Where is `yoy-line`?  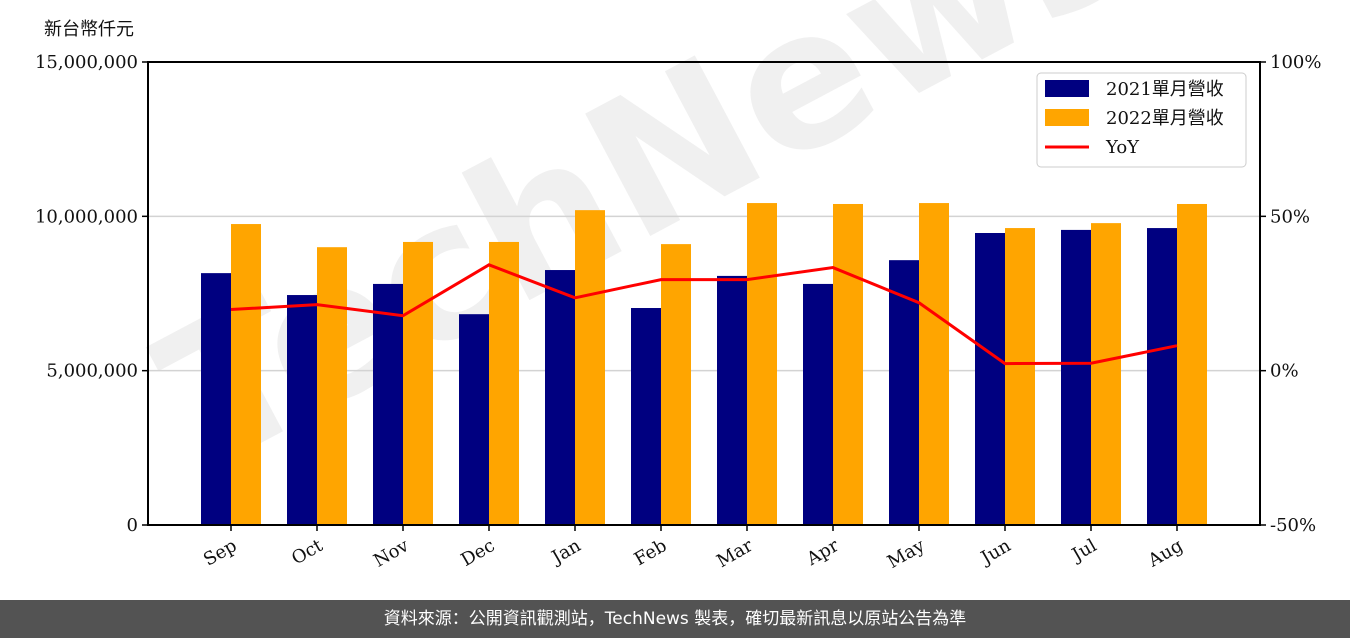 yoy-line is located at coordinates (704, 314).